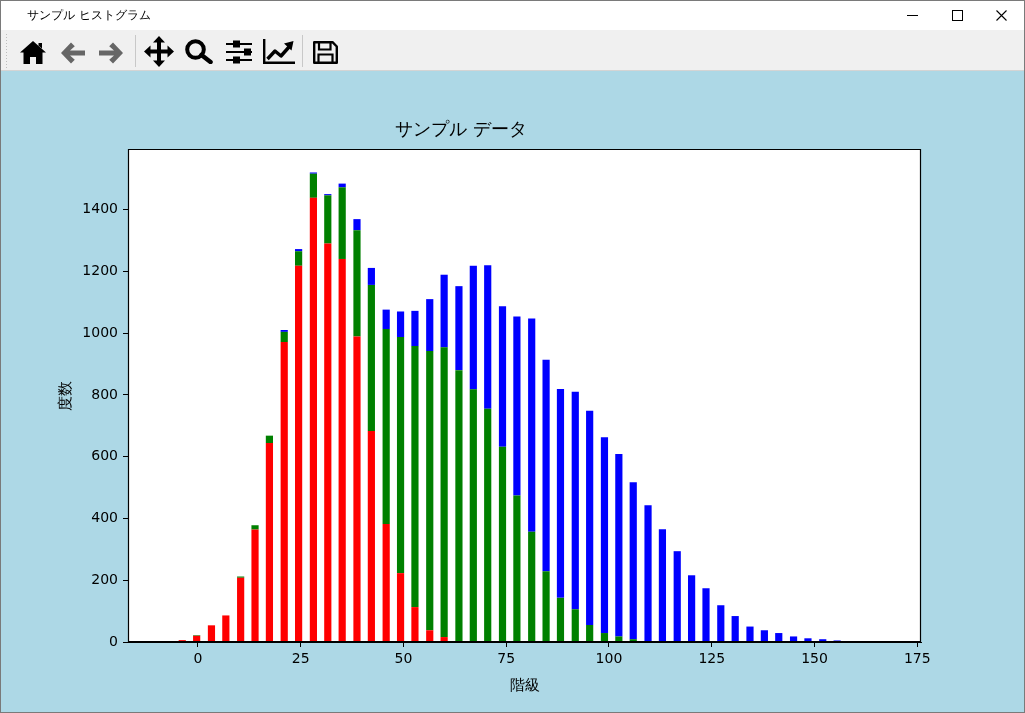  I want to click on y-tick-label: 800, so click(104, 393).